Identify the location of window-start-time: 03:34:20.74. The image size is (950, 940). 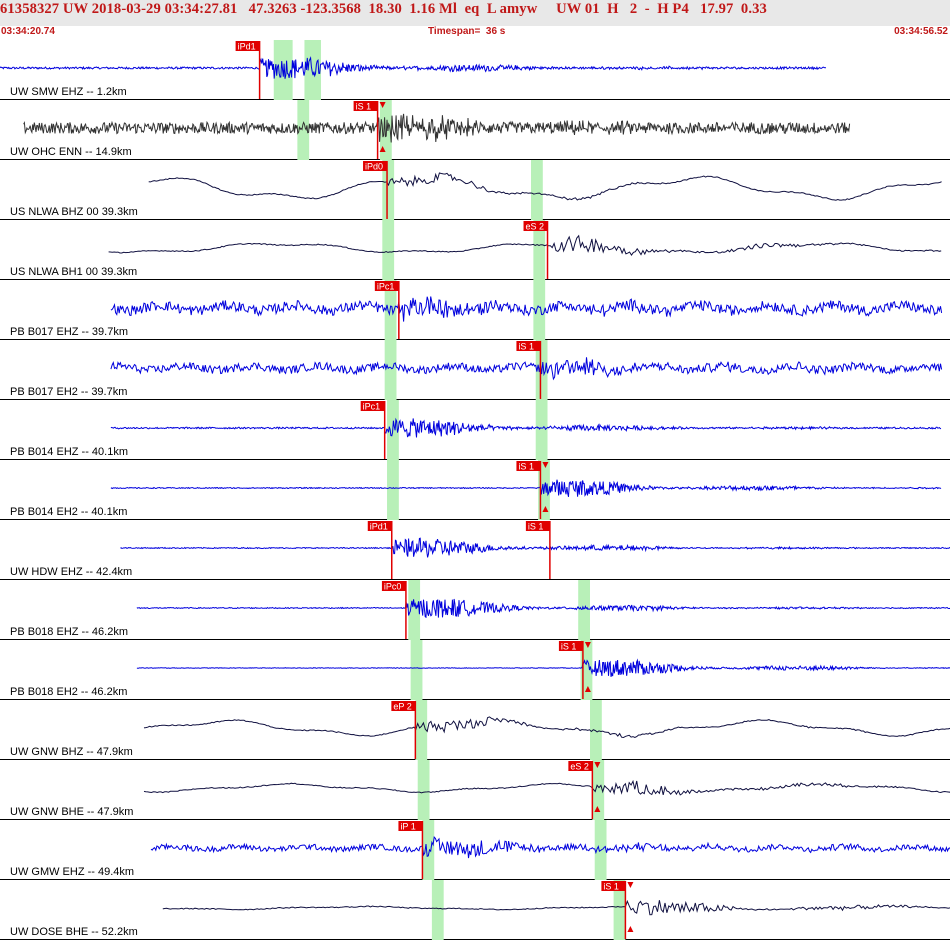
(28, 31).